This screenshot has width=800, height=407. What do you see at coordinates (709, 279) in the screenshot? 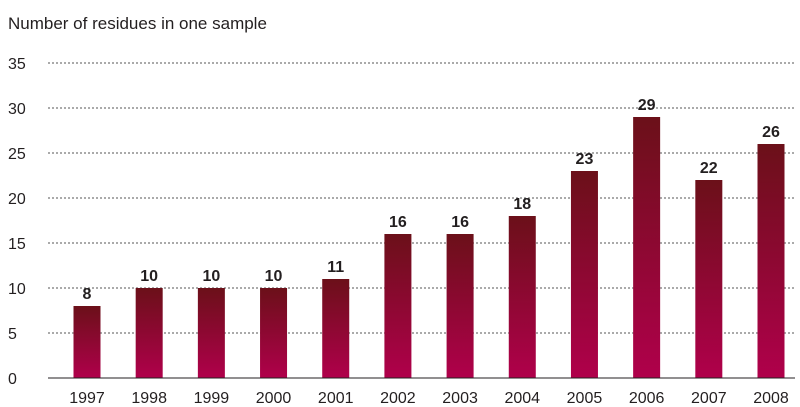
I see `bar-2007` at bounding box center [709, 279].